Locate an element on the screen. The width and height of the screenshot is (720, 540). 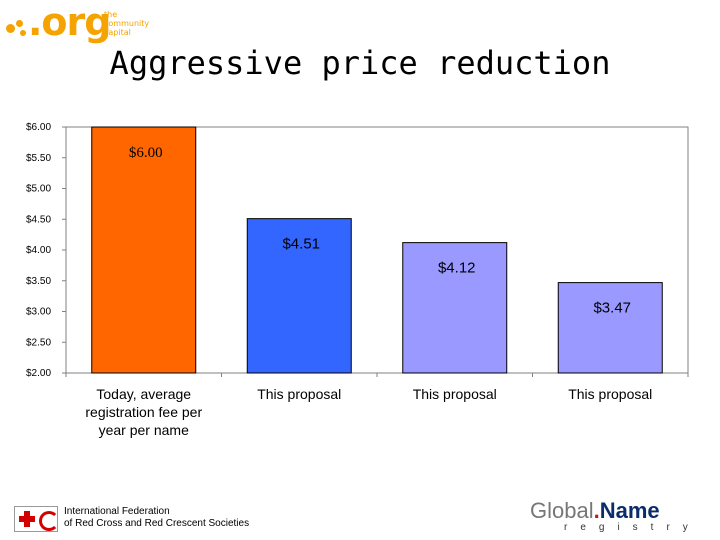
bar-data-label: $6.00 is located at coordinates (146, 153).